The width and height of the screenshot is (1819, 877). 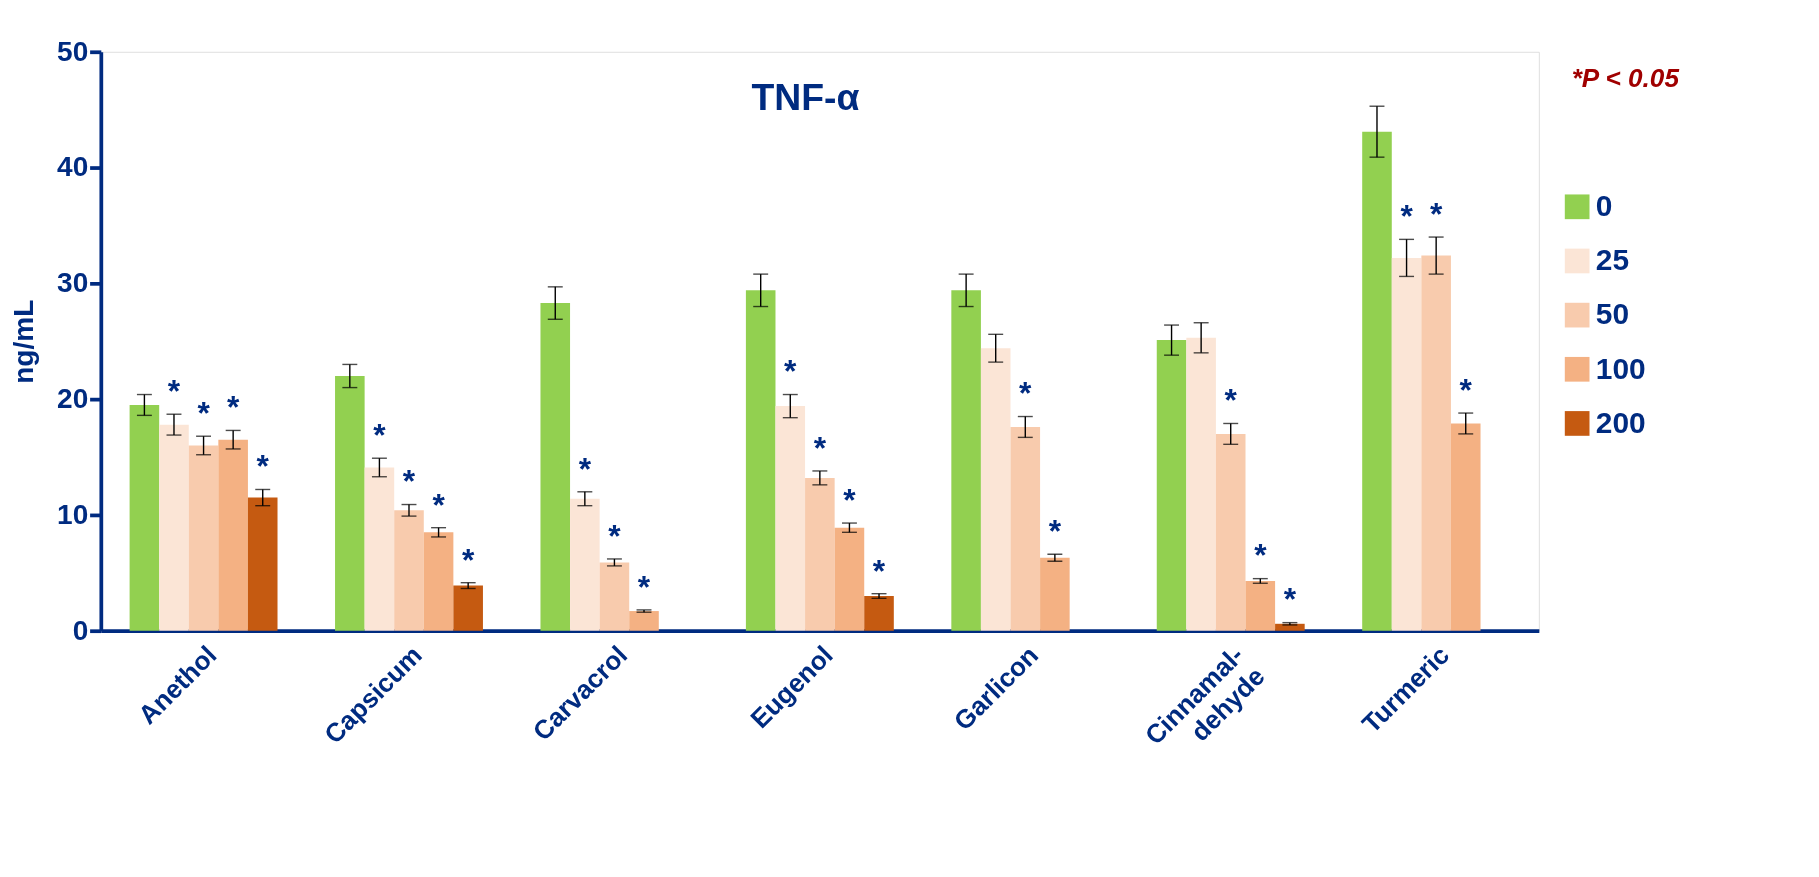 I want to click on legend-label: 0, so click(x=1604, y=206).